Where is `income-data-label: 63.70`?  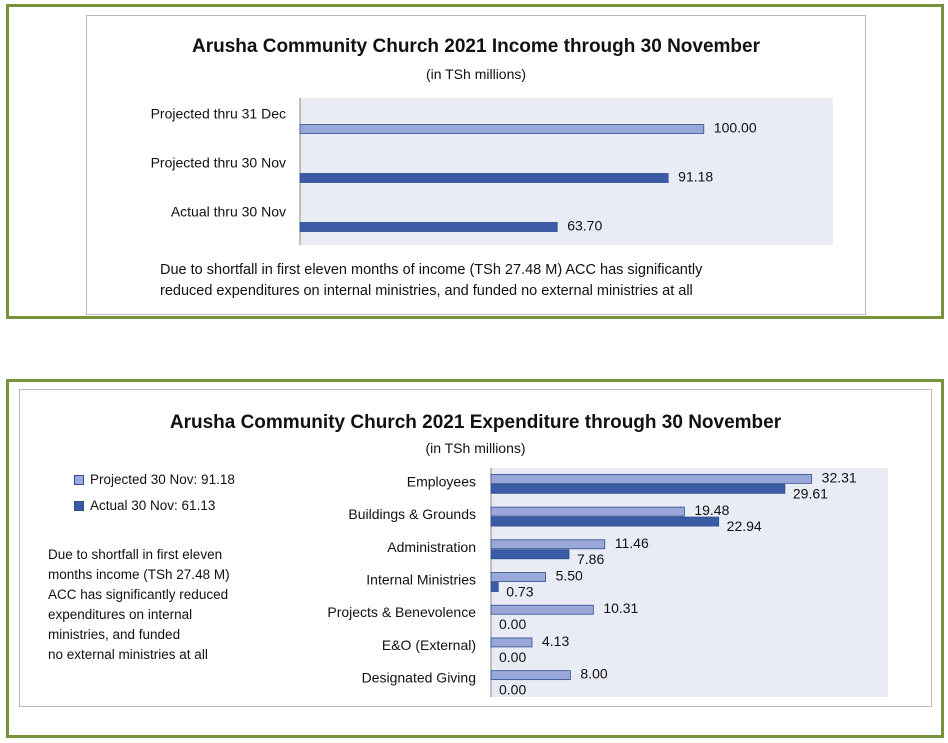
income-data-label: 63.70 is located at coordinates (584, 226).